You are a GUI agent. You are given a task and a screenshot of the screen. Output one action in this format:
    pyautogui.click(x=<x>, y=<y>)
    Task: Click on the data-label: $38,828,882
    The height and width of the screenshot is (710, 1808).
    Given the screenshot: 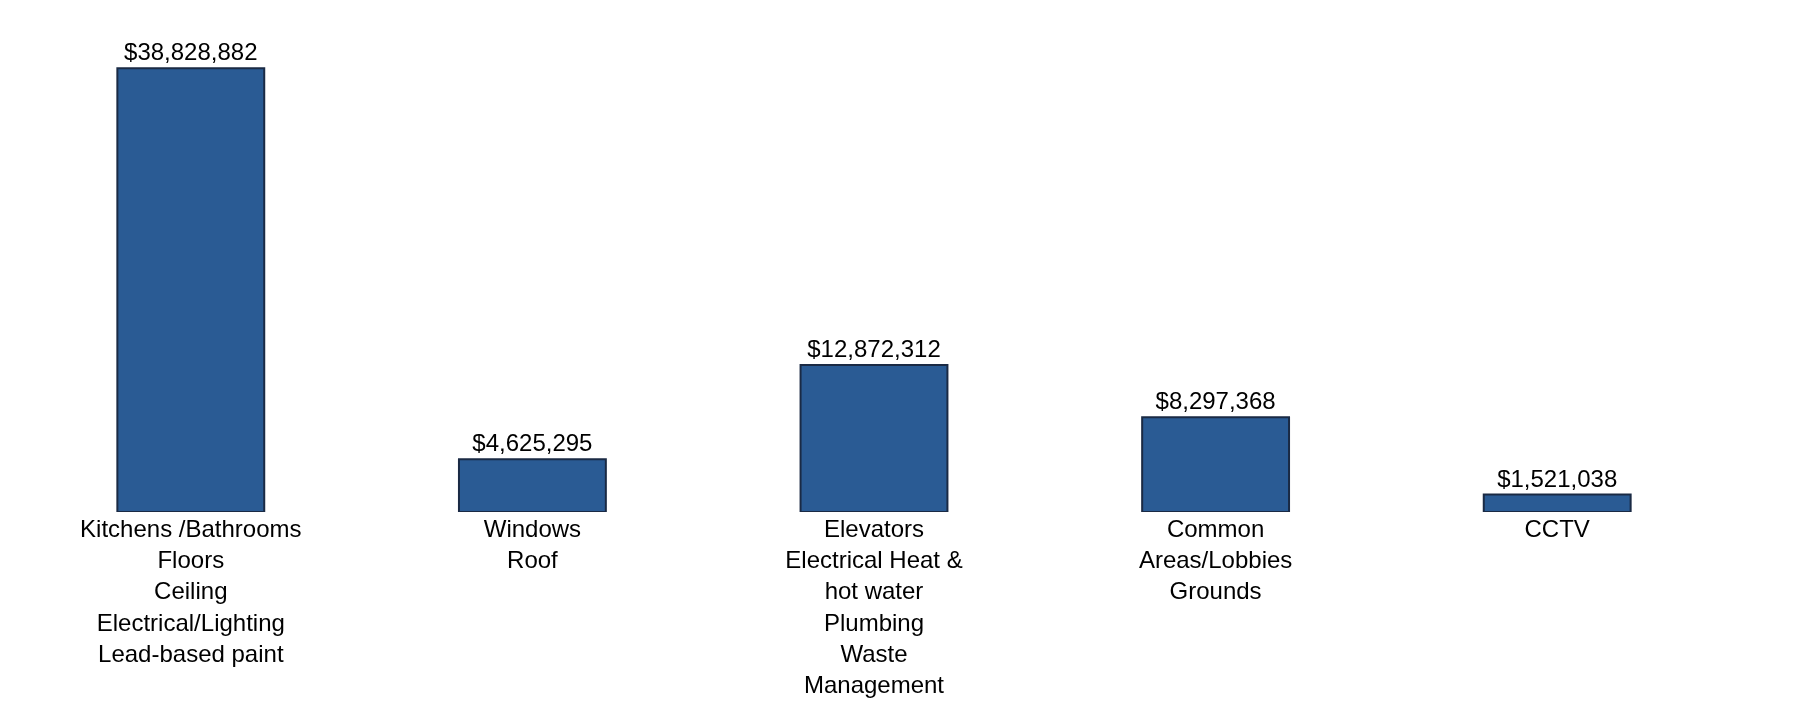 What is the action you would take?
    pyautogui.click(x=191, y=52)
    